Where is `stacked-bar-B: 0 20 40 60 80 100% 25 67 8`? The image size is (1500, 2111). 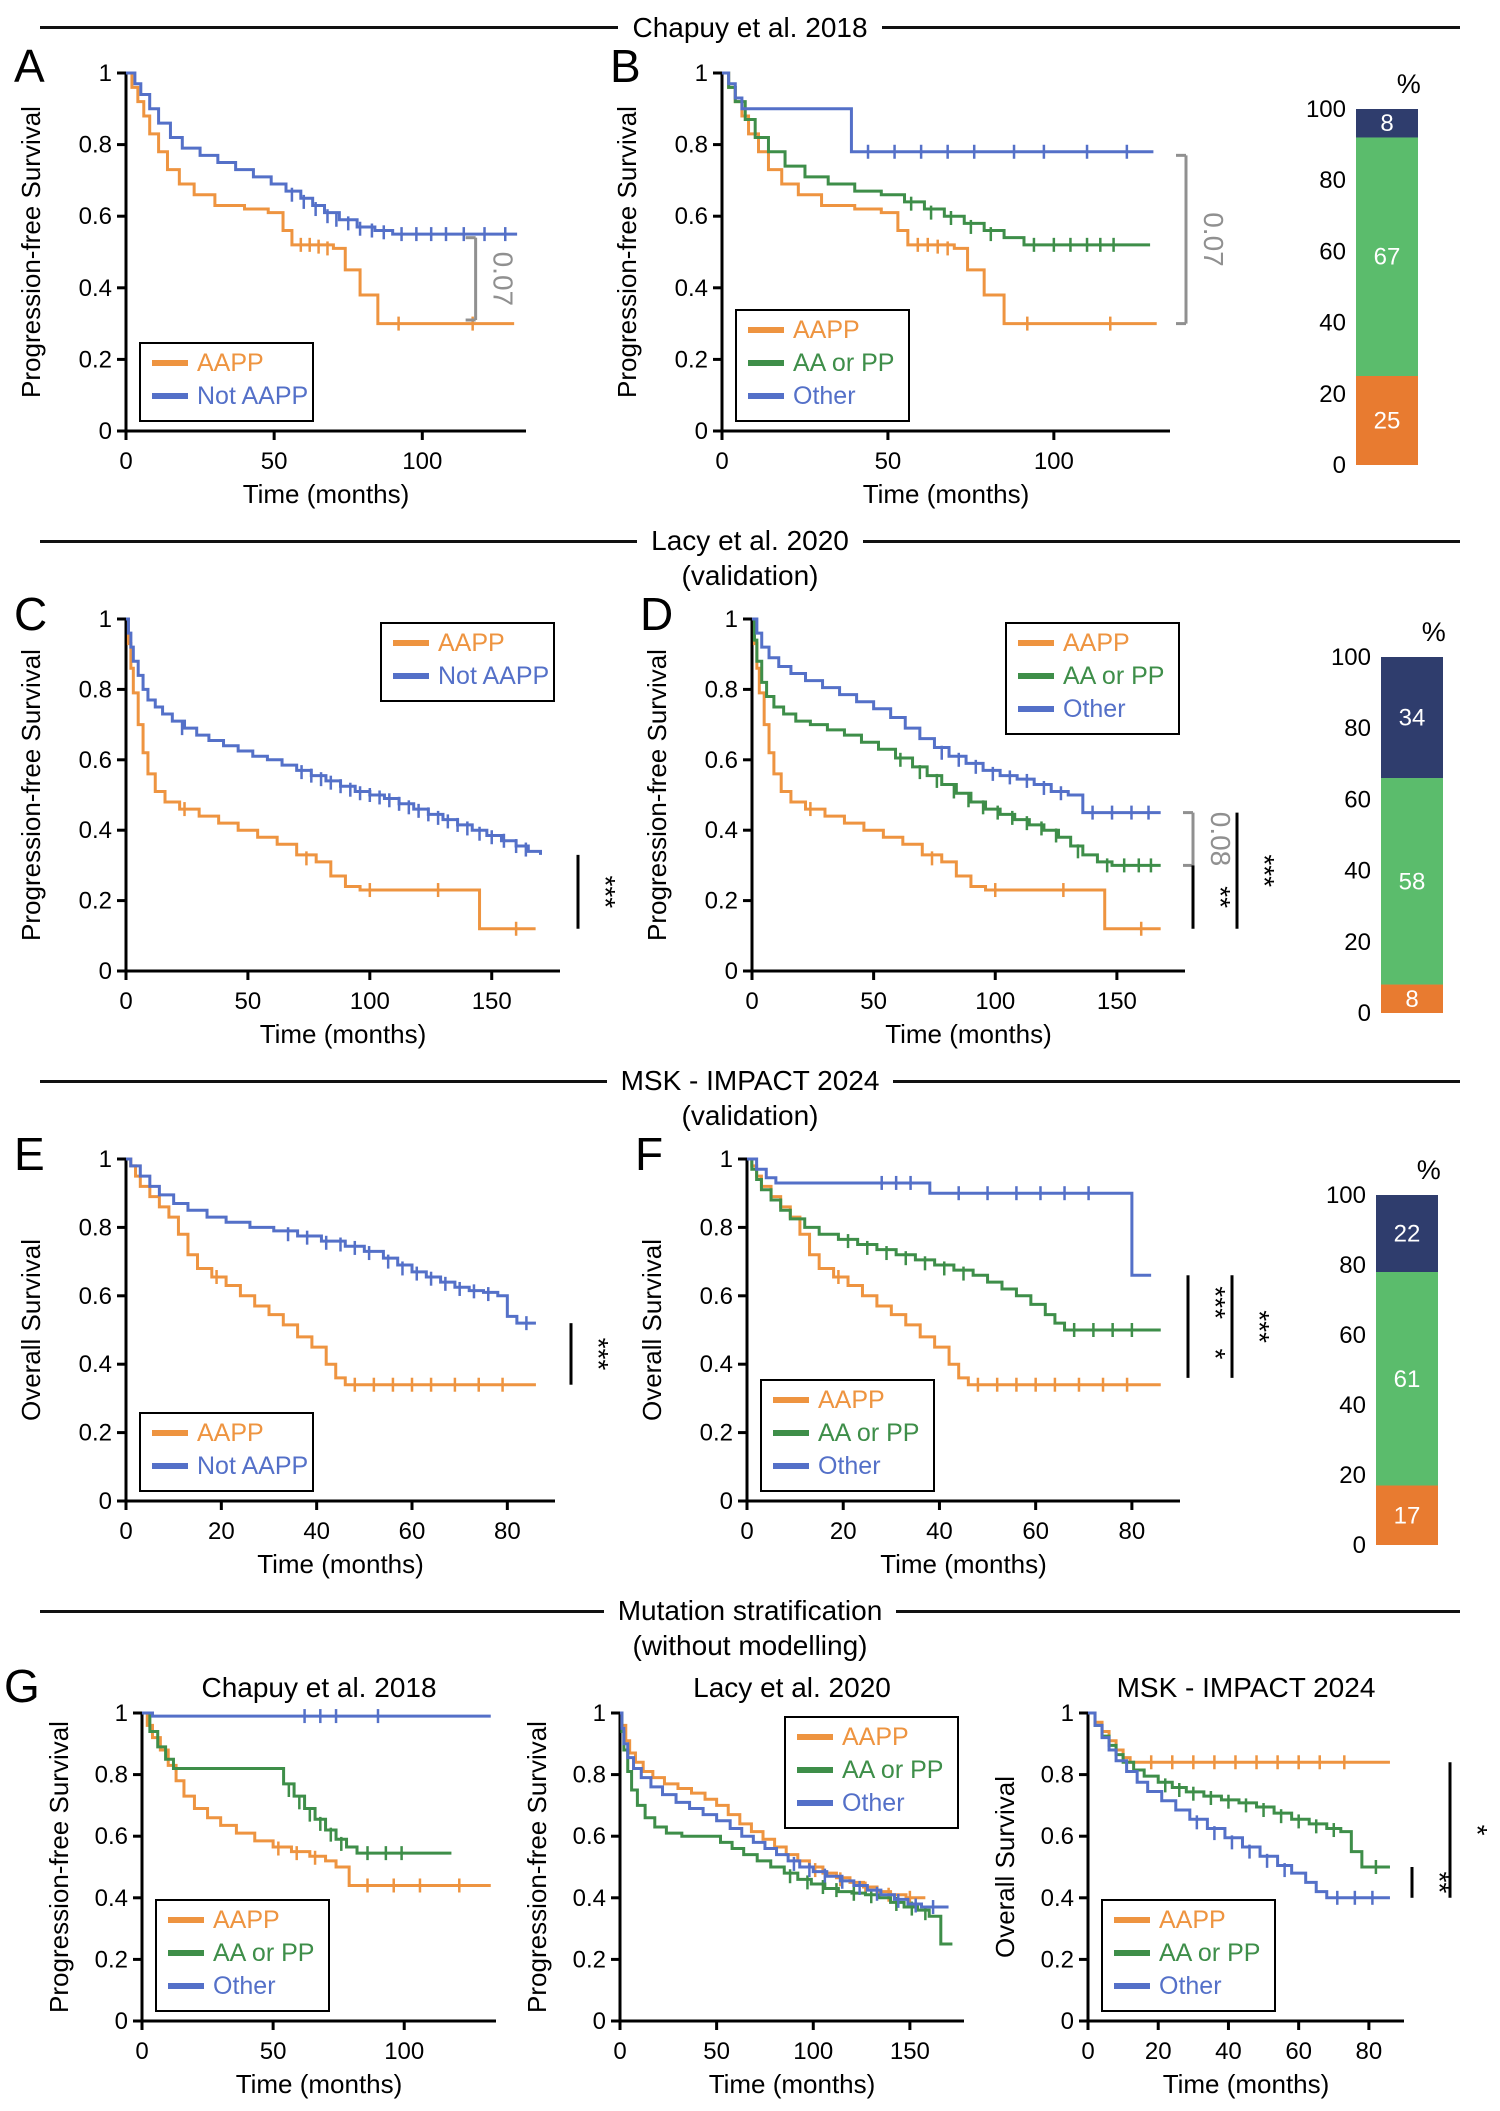
stacked-bar-B: 0 20 40 60 80 100% 25 67 8 is located at coordinates (1363, 274).